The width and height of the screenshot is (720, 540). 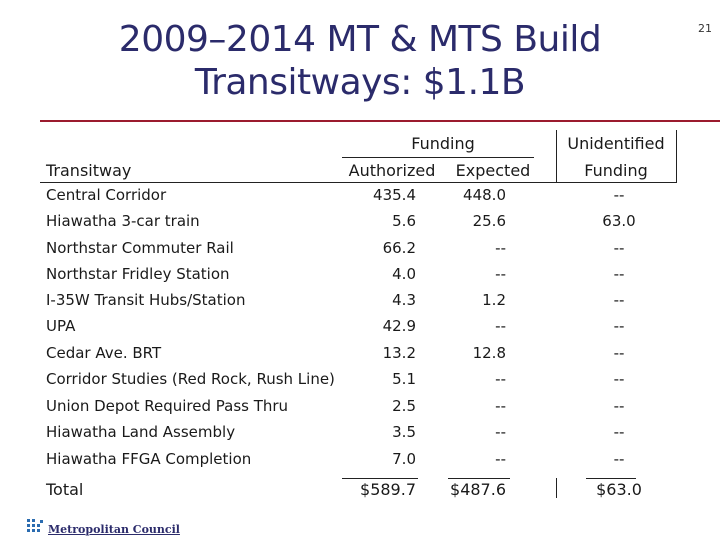 What do you see at coordinates (138, 274) in the screenshot?
I see `row-name: Northstar Fridley Station` at bounding box center [138, 274].